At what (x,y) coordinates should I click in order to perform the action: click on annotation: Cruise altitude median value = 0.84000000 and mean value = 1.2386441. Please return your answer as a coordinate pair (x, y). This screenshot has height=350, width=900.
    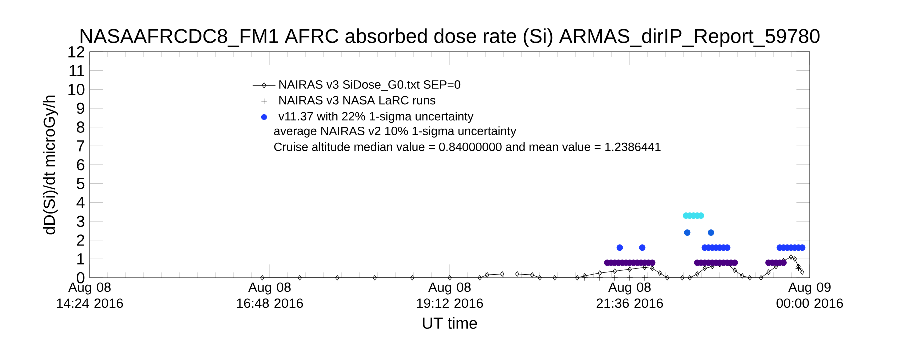
    Looking at the image, I should click on (467, 147).